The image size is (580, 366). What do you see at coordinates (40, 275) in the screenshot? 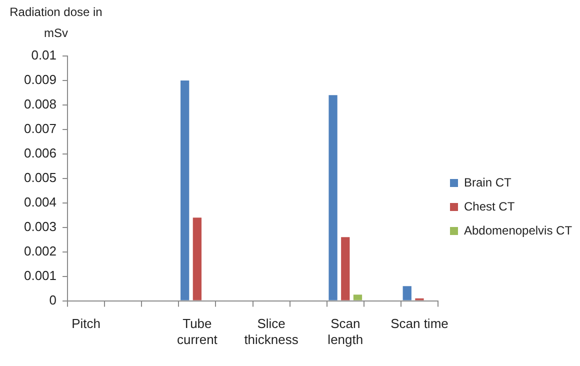
I see `y-tick-label: 0.001` at bounding box center [40, 275].